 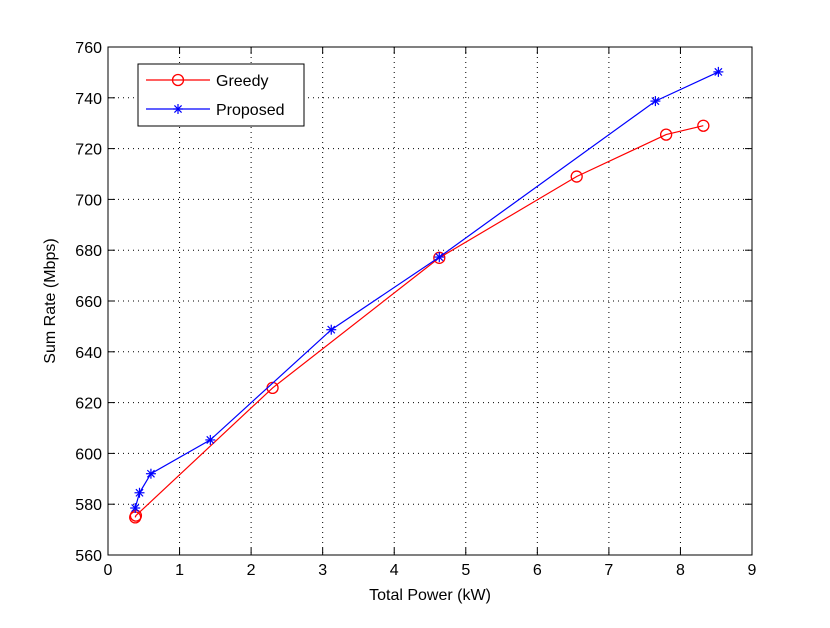 I want to click on y-tick-label: 680, so click(x=88, y=251).